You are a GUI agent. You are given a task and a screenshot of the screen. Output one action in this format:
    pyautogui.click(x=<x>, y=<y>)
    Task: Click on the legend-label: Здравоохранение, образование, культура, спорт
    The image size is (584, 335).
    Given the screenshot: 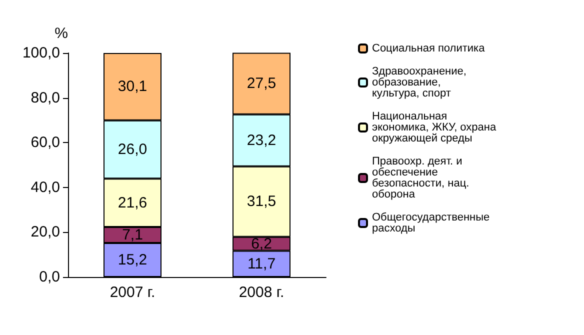 What is the action you would take?
    pyautogui.click(x=421, y=83)
    